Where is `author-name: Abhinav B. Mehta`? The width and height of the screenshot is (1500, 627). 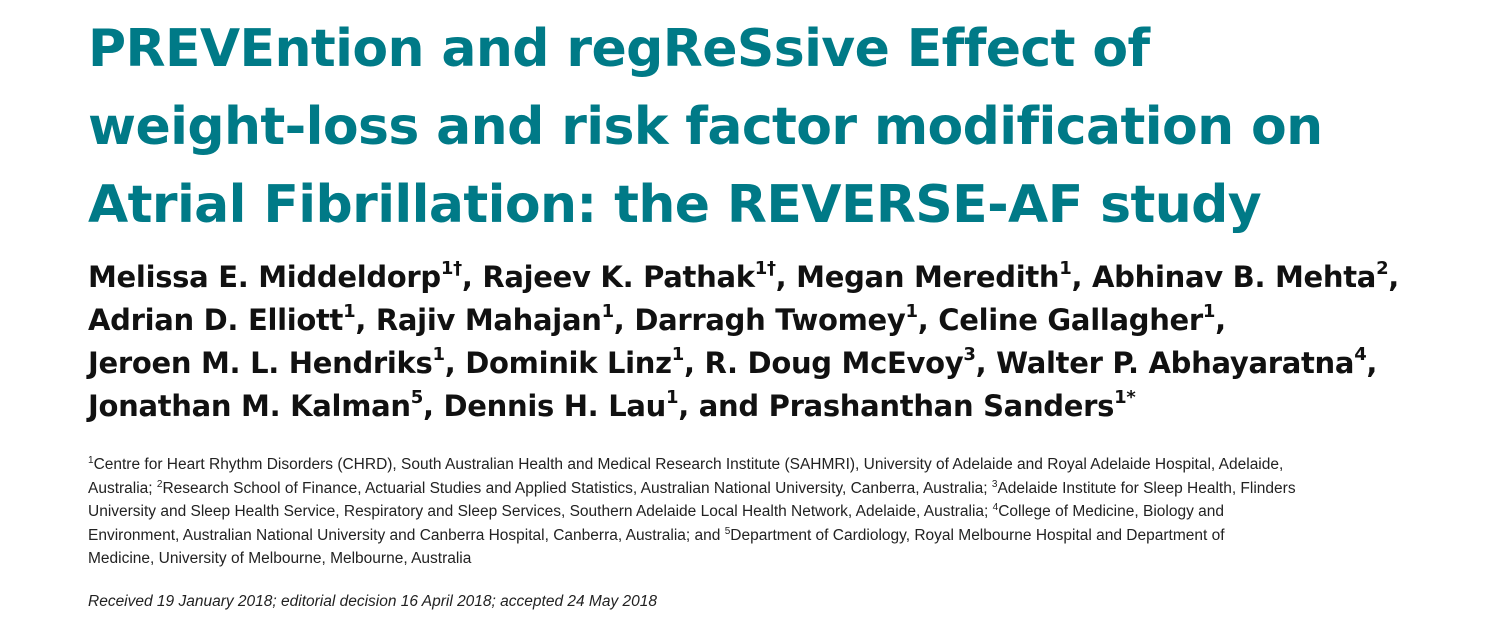 author-name: Abhinav B. Mehta is located at coordinates (1234, 277).